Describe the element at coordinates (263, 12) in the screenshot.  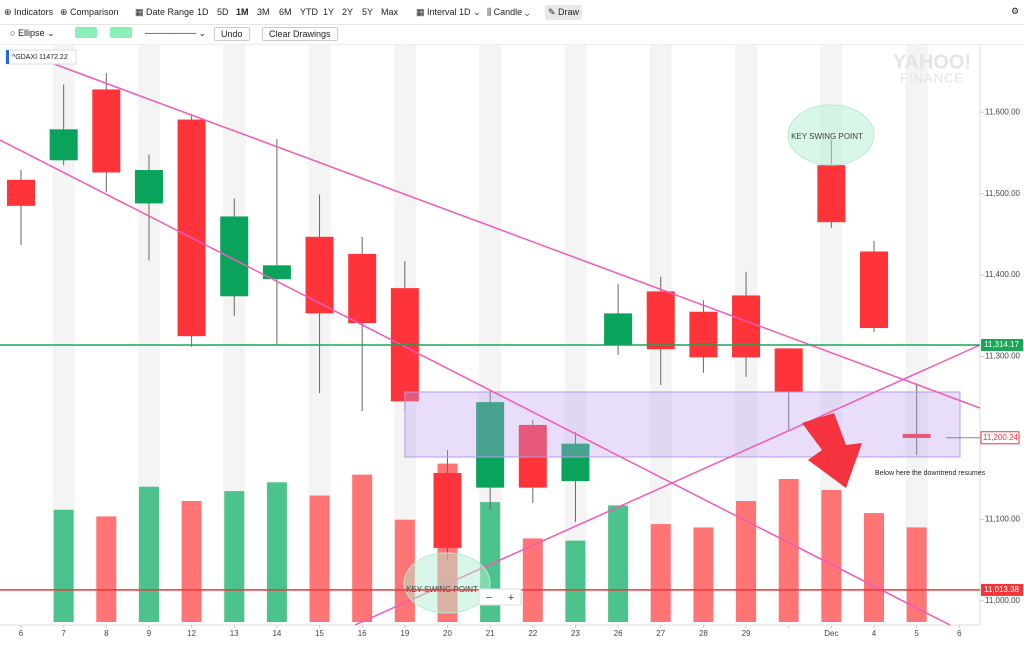
I see `range-button: 3M` at that location.